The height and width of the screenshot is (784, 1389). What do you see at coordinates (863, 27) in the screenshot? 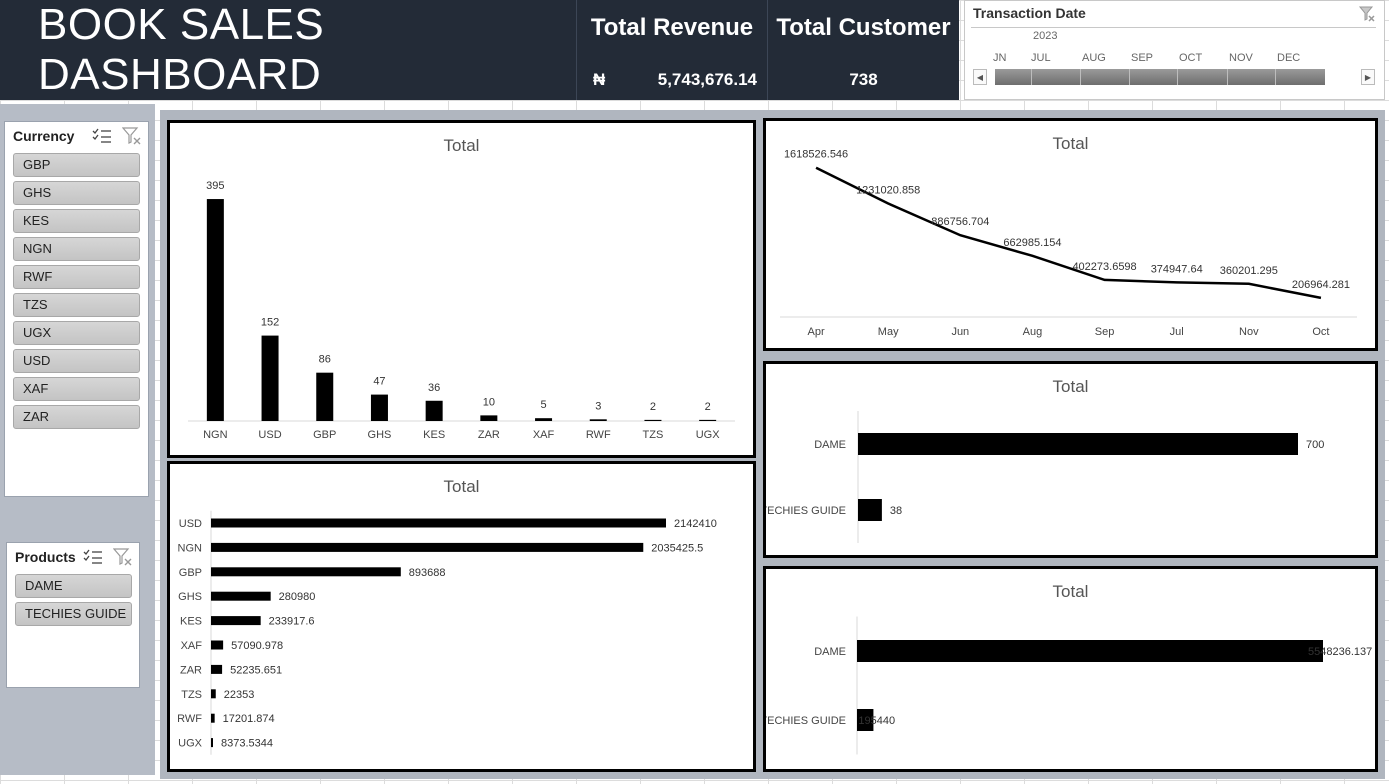
I see `kpi-customer-title: Total Customer` at bounding box center [863, 27].